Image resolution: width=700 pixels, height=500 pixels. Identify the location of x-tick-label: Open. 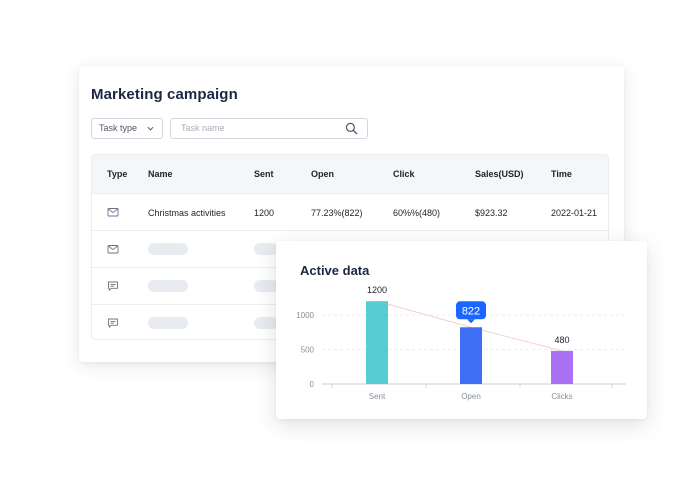
(471, 396).